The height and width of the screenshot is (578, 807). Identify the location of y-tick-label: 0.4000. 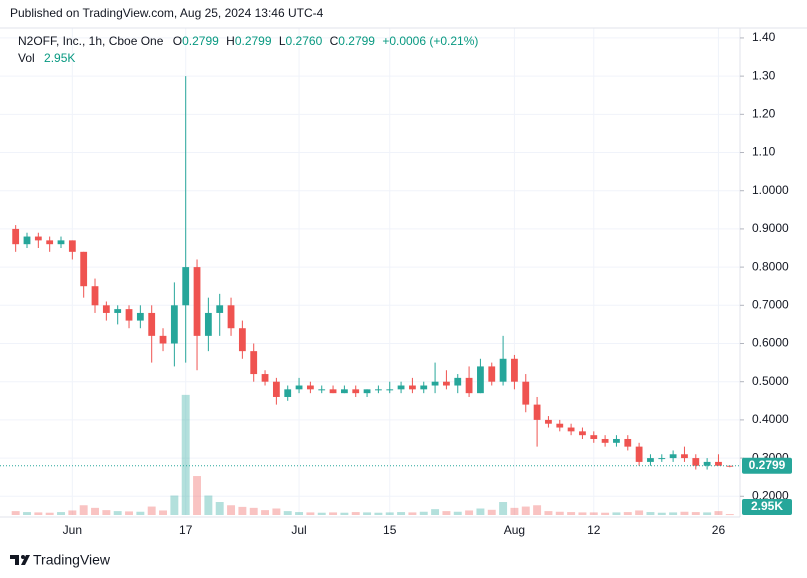
(770, 419).